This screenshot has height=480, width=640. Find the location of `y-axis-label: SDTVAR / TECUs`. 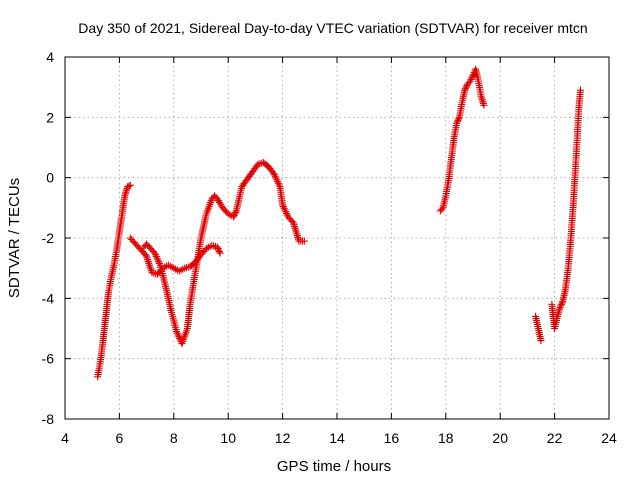

y-axis-label: SDTVAR / TECUs is located at coordinates (14, 238).